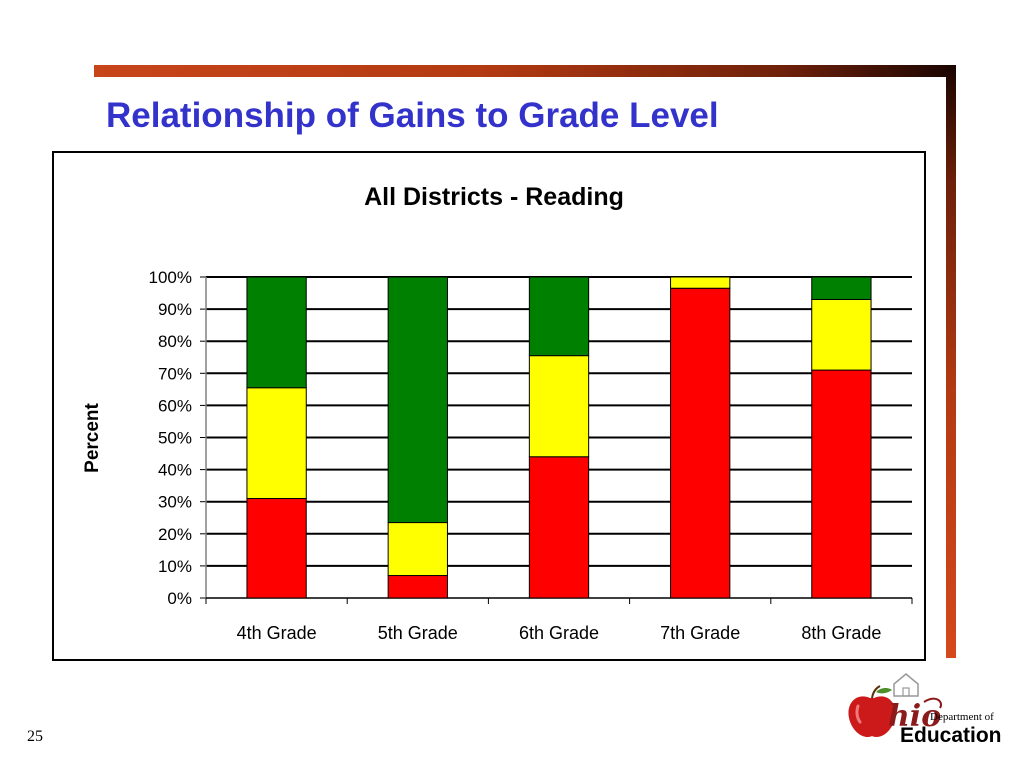  Describe the element at coordinates (175, 470) in the screenshot. I see `y-tick-label: 40%` at that location.